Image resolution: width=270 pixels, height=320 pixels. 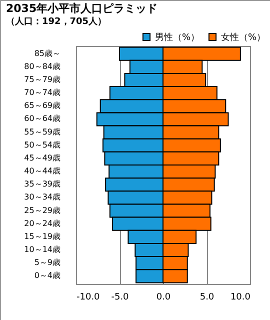 I want to click on x-tick-label: -10.0, so click(x=88, y=297).